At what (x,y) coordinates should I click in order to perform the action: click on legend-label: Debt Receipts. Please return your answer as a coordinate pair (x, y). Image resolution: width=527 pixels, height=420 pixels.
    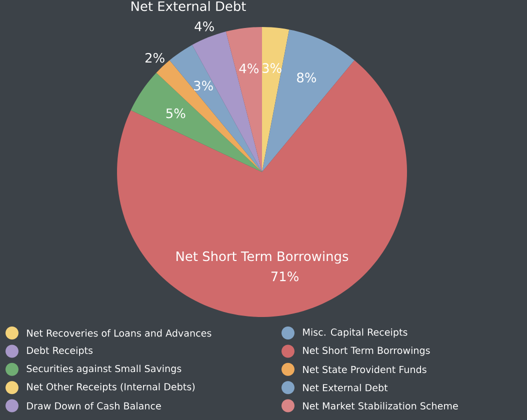
    Looking at the image, I should click on (60, 351).